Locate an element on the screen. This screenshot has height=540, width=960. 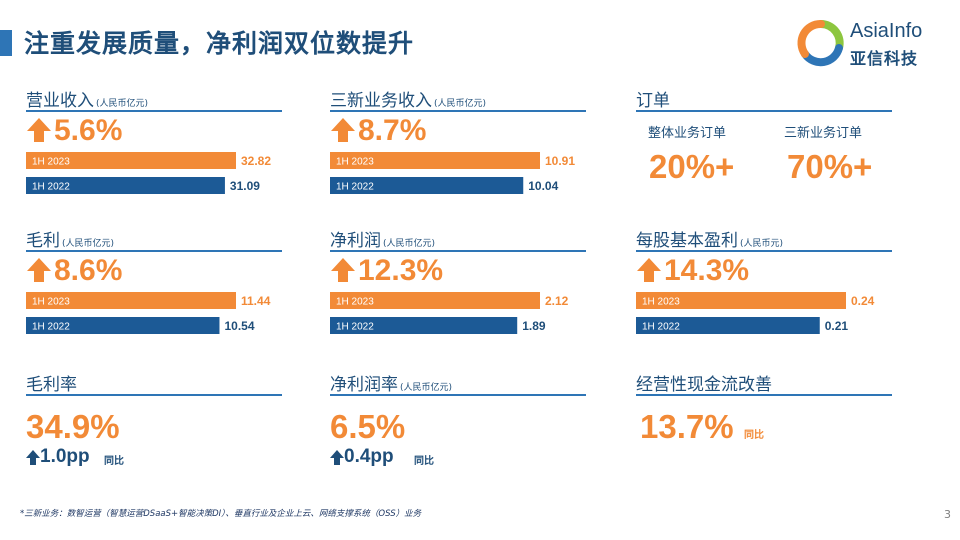
page-title: 注重发展质量，净利润双位数提升 is located at coordinates (219, 43).